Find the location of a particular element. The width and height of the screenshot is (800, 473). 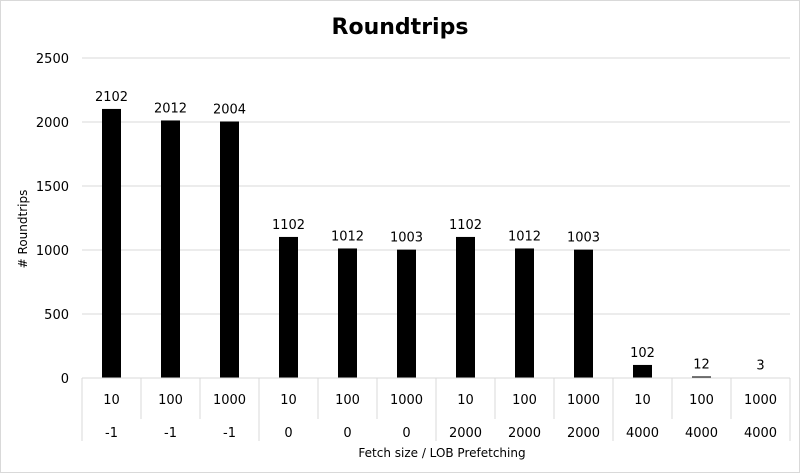

y-tick-label: 2500 is located at coordinates (52, 59).